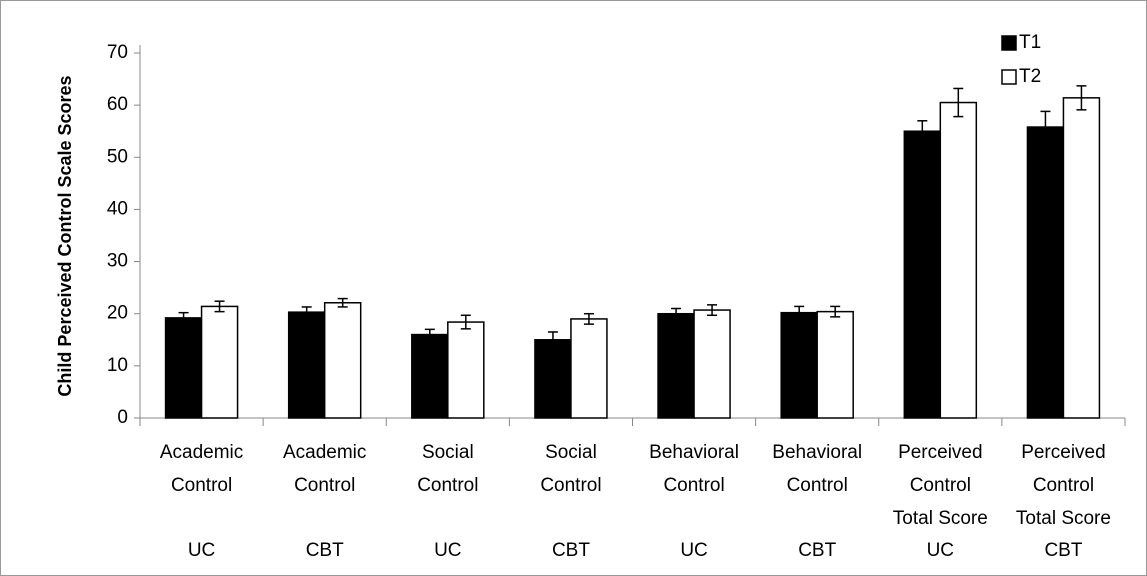  I want to click on legend-label: T2, so click(1030, 76).